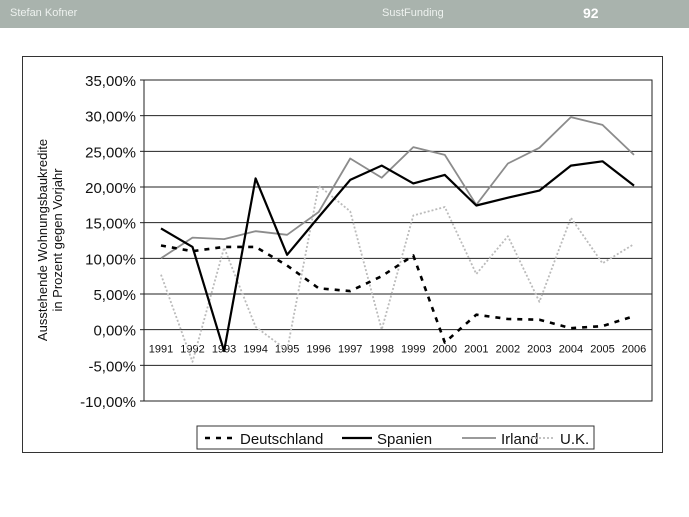  What do you see at coordinates (602, 350) in the screenshot?
I see `x-tick-label: 2005` at bounding box center [602, 350].